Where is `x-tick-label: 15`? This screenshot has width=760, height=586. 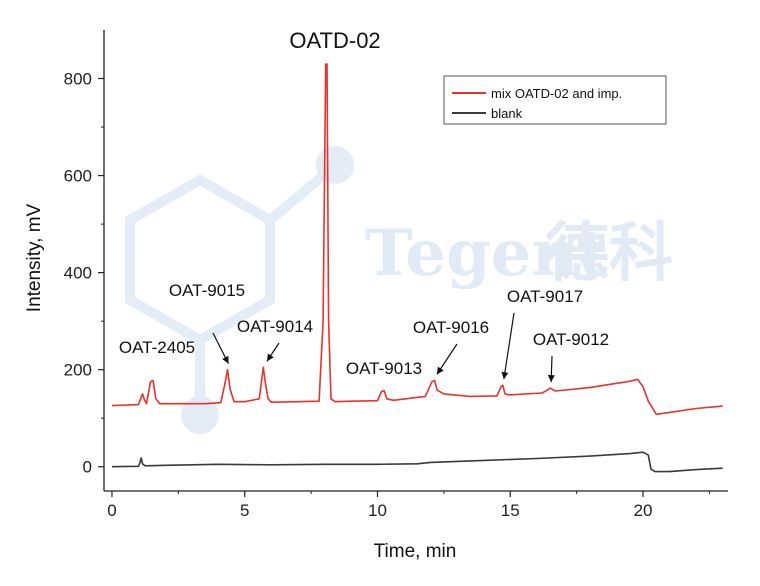 x-tick-label: 15 is located at coordinates (510, 510).